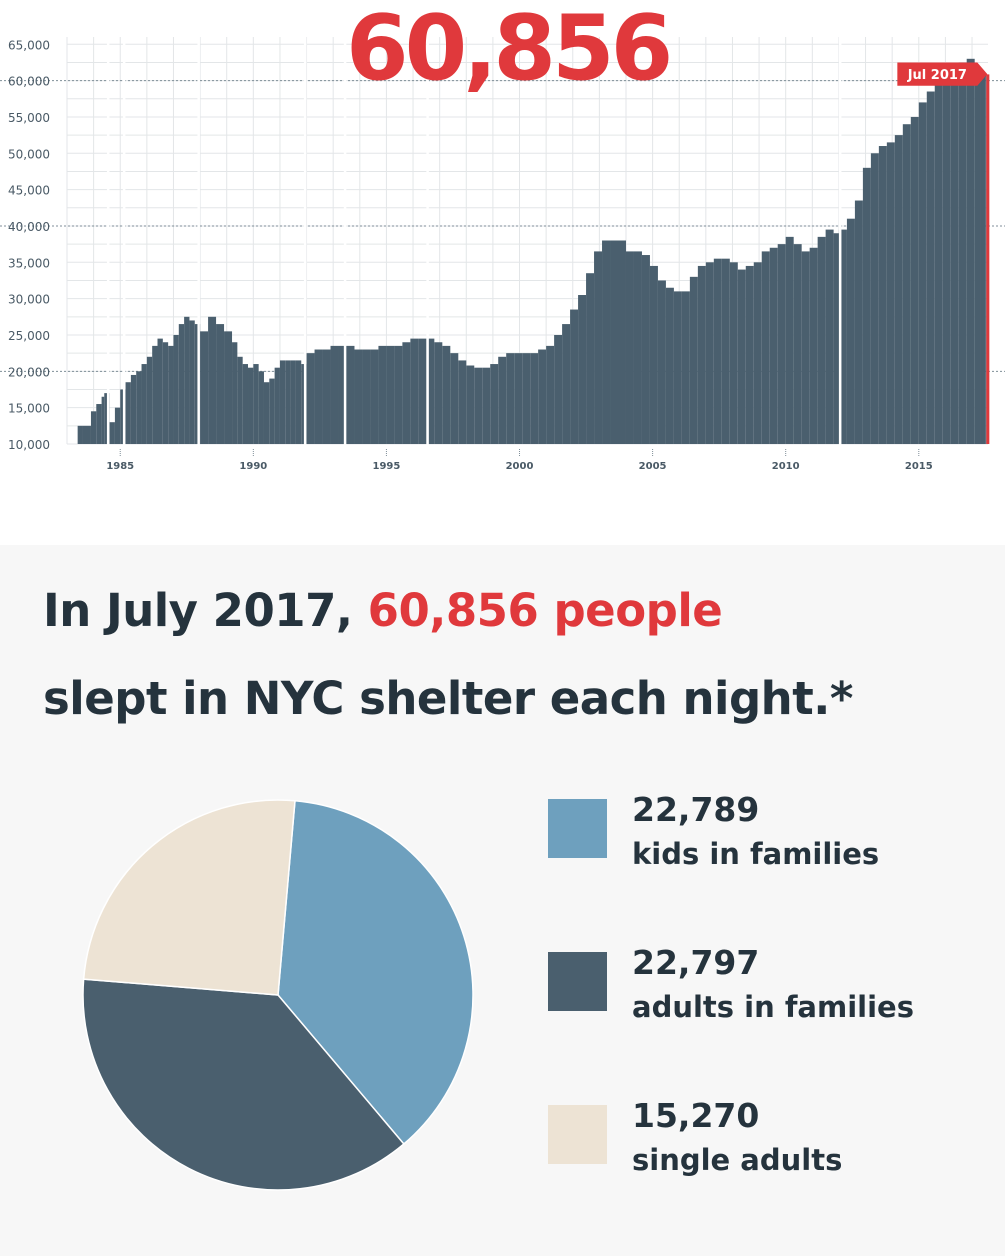 Image resolution: width=1005 pixels, height=1256 pixels. Describe the element at coordinates (696, 809) in the screenshot. I see `legend-value-kids: 22,789` at that location.